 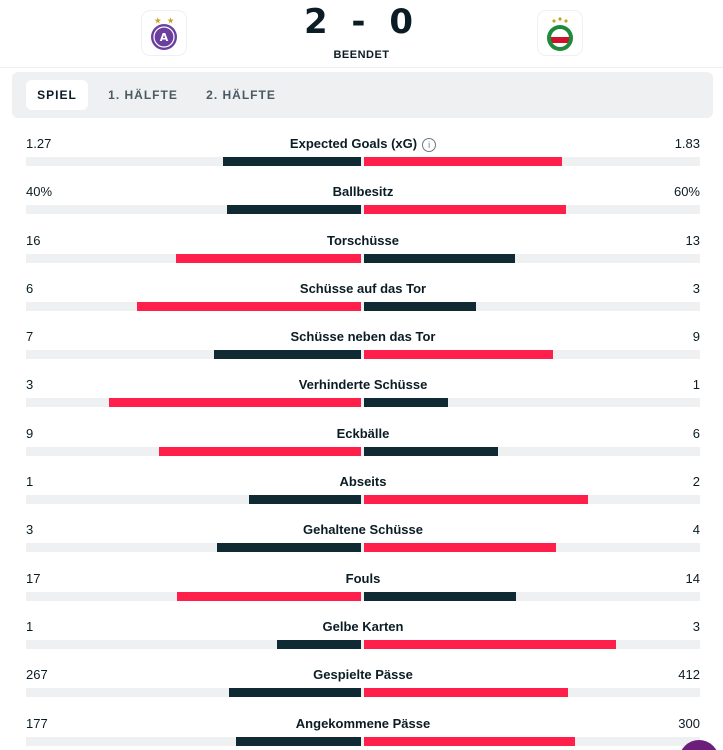 What do you see at coordinates (363, 257) in the screenshot?
I see `stat-row: 16 Torschüsse 13` at bounding box center [363, 257].